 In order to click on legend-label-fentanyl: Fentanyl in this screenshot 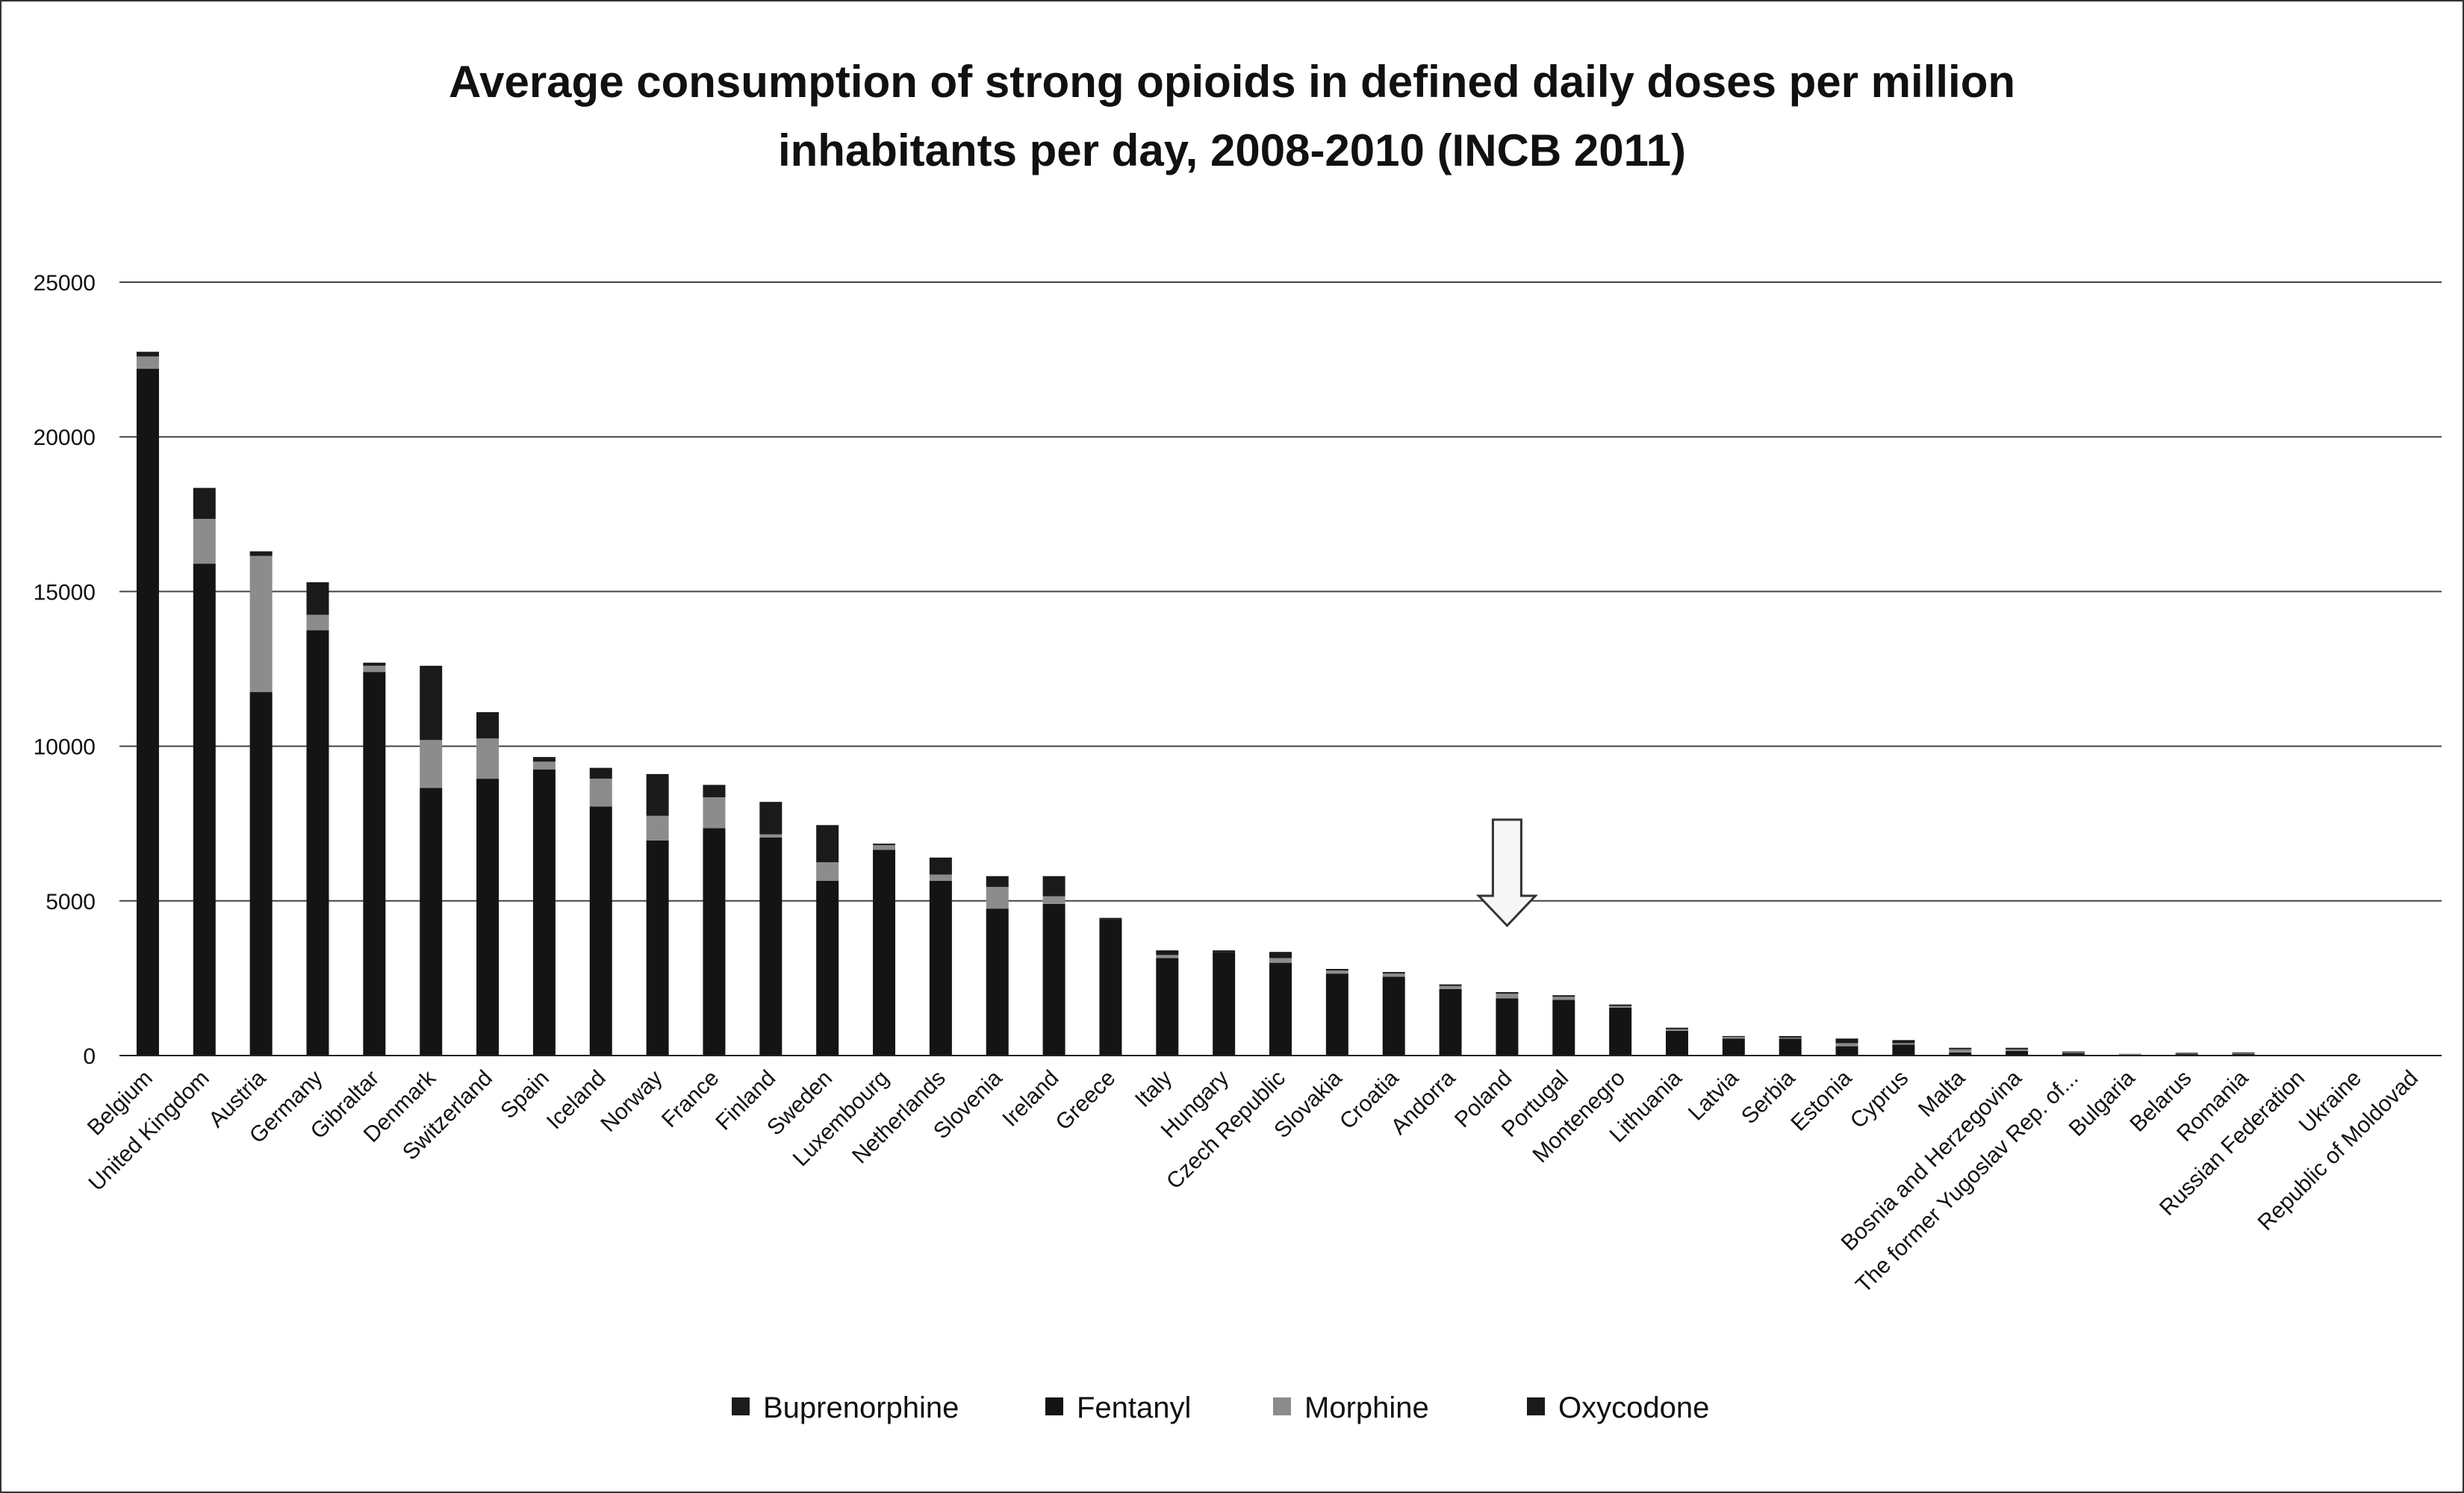, I will do `click(1134, 1408)`.